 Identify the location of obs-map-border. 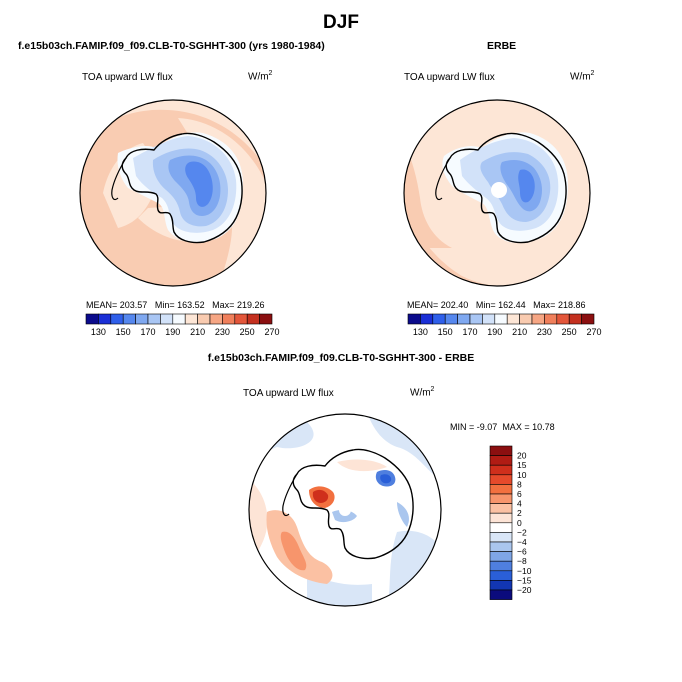
(497, 193).